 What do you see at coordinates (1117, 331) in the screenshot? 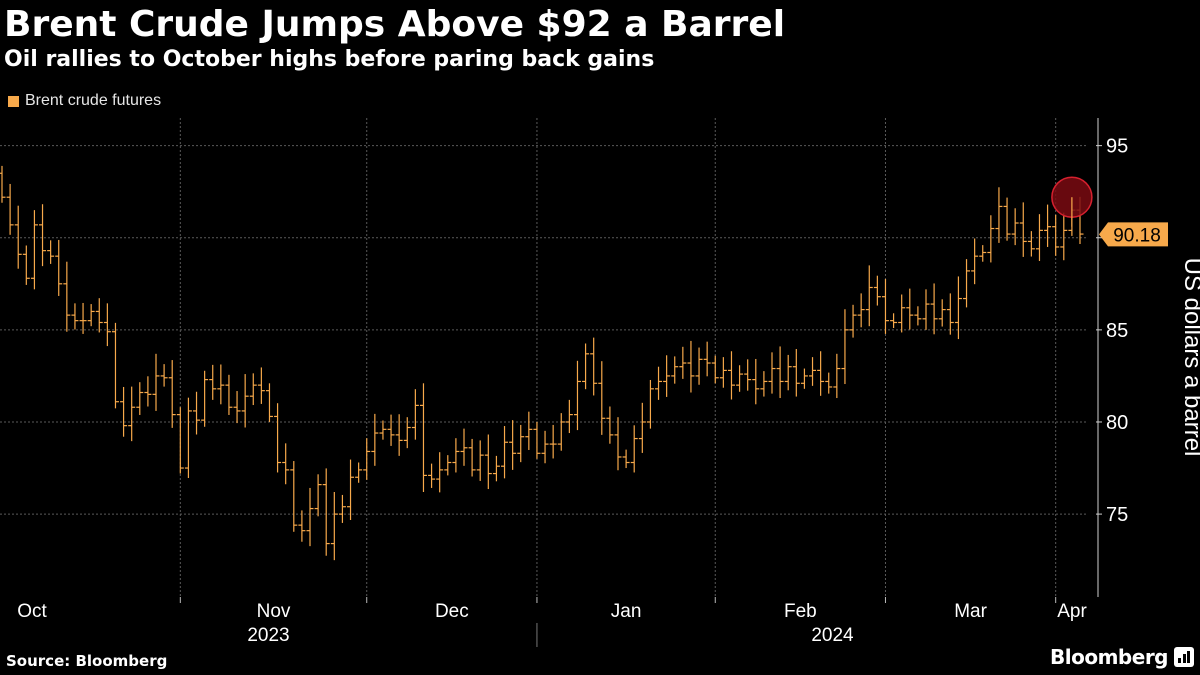
I see `y-tick-label: 85` at bounding box center [1117, 331].